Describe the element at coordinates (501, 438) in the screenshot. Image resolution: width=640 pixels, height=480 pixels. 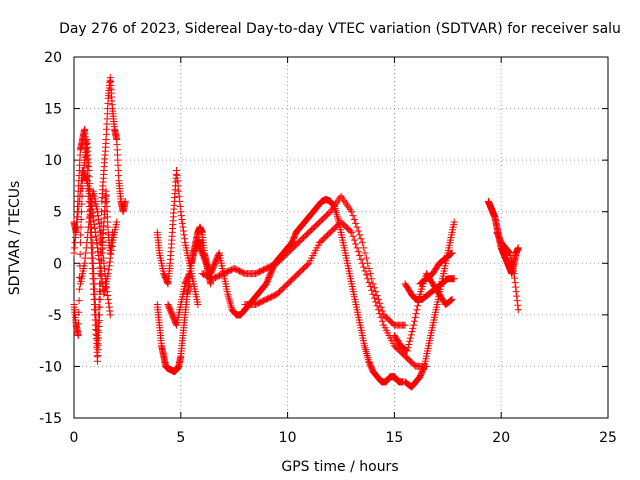
I see `x-tick-label: 20` at that location.